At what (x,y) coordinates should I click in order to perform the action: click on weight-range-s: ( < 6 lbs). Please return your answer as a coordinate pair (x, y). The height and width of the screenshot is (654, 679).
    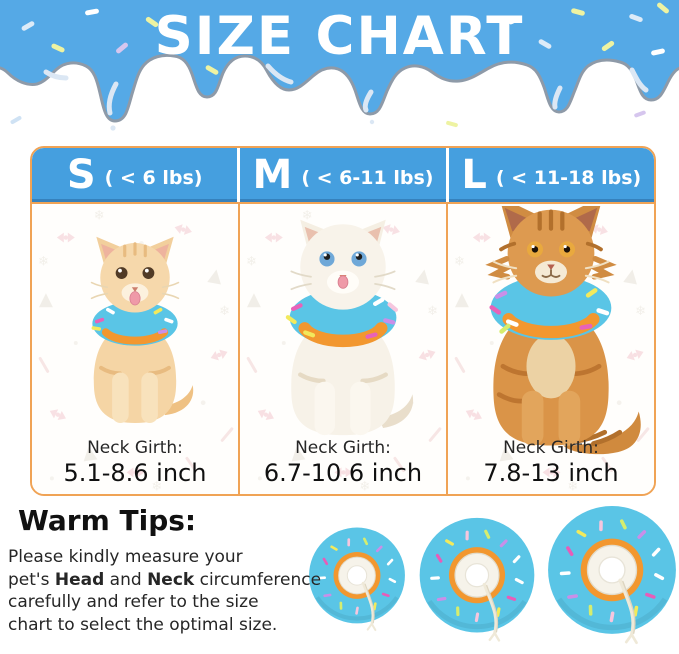
    Looking at the image, I should click on (153, 178).